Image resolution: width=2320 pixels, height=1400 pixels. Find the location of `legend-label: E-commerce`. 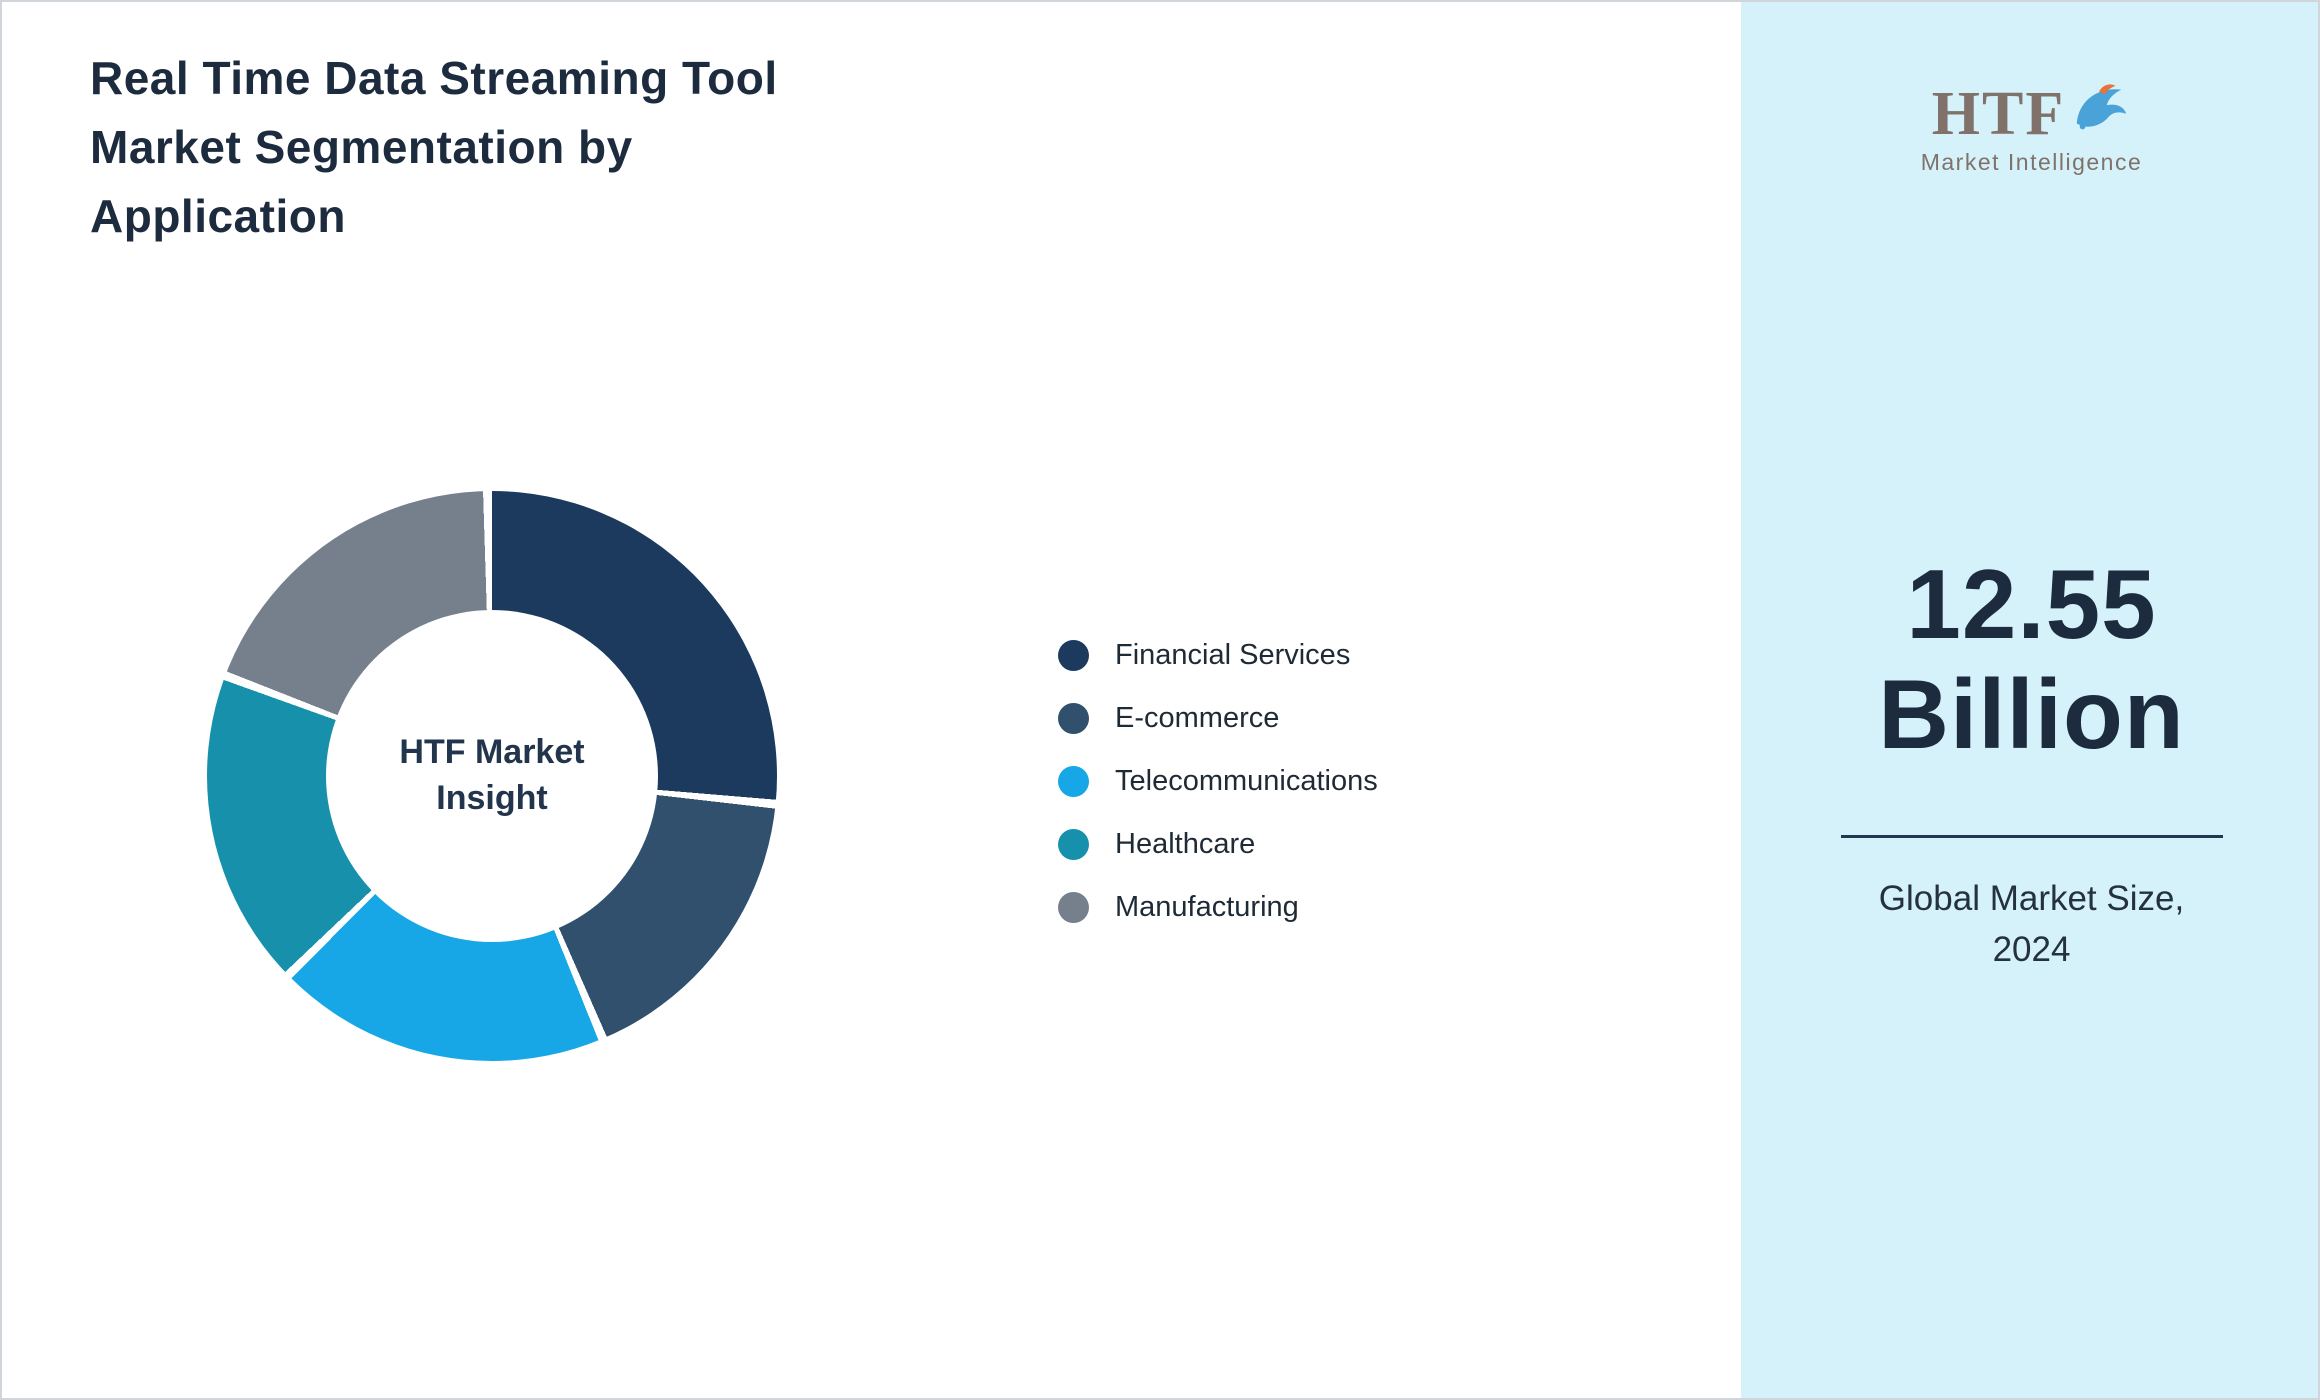

legend-label: E-commerce is located at coordinates (1197, 718).